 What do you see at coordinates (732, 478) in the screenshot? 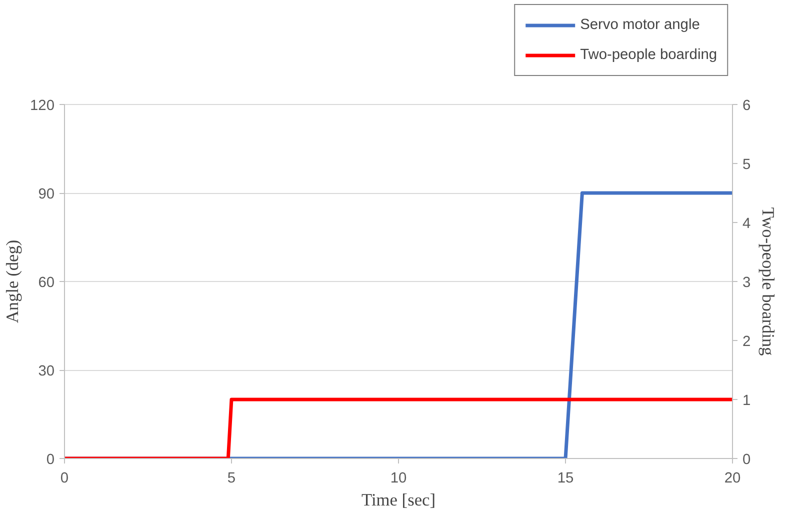
I see `x-tick-label: 20` at bounding box center [732, 478].